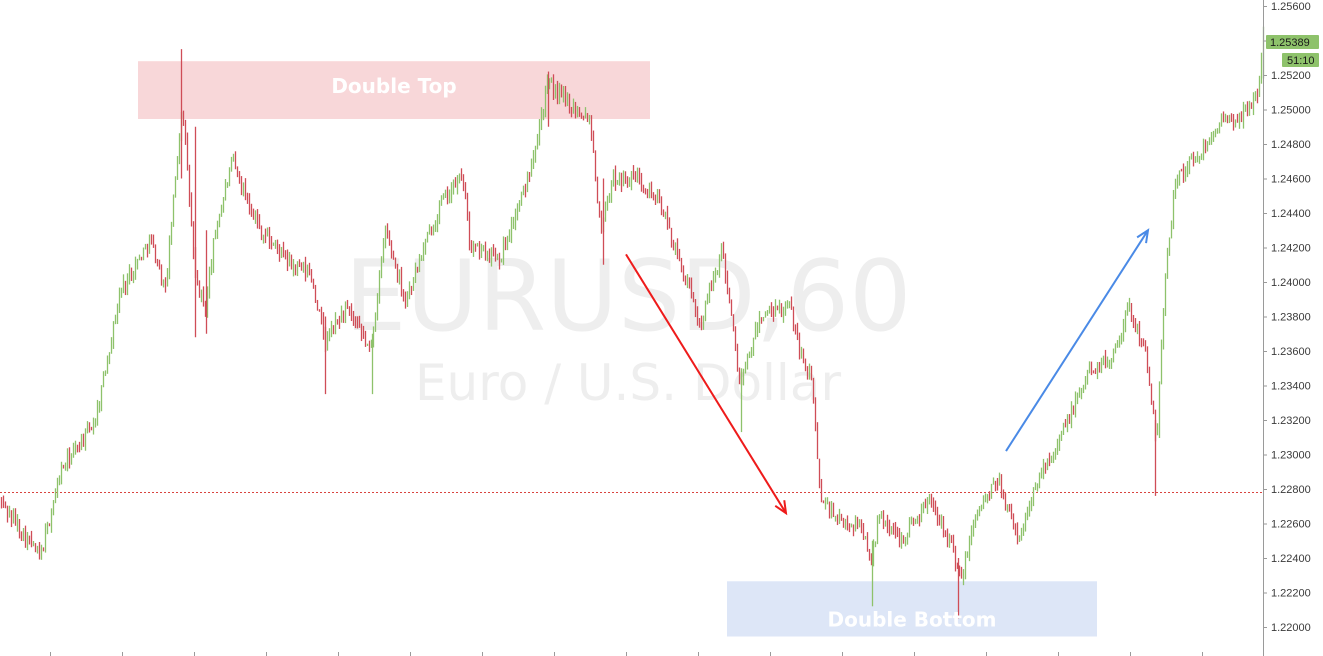 Image resolution: width=1323 pixels, height=656 pixels. Describe the element at coordinates (1291, 76) in the screenshot. I see `price-axis-label: 1.25200` at that location.